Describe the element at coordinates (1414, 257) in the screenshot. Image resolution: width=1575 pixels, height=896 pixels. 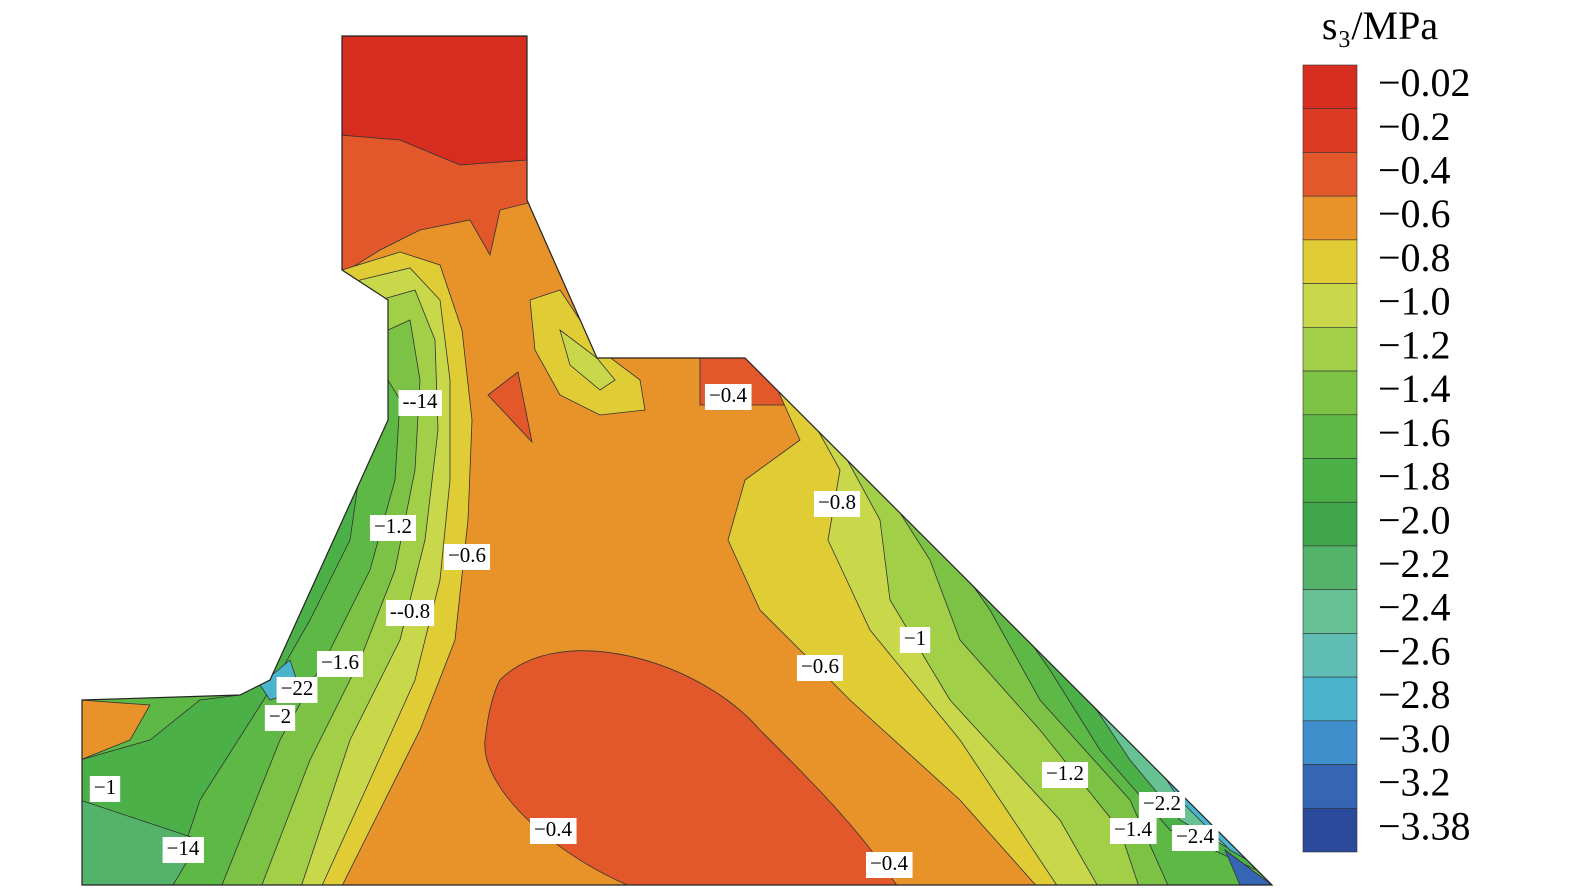
I see `colorbar-label: −0.8` at that location.